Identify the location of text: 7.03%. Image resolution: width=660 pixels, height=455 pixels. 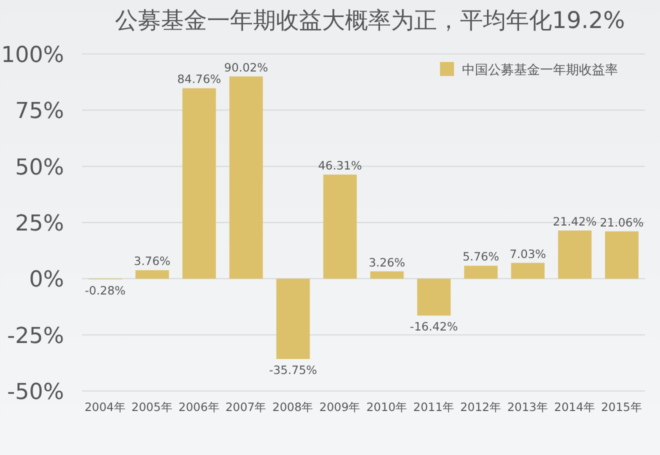
(528, 253).